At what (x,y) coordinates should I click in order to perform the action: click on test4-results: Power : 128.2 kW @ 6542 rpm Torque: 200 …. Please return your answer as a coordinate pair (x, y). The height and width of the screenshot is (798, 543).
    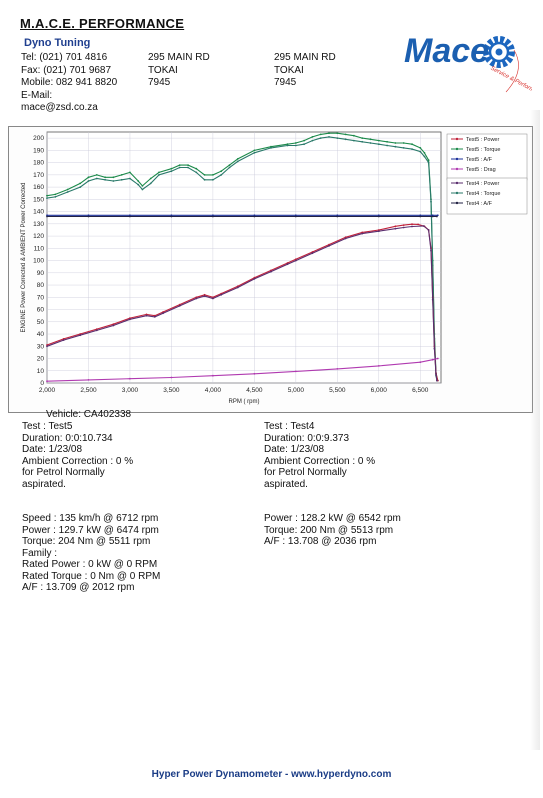
    Looking at the image, I should click on (332, 530).